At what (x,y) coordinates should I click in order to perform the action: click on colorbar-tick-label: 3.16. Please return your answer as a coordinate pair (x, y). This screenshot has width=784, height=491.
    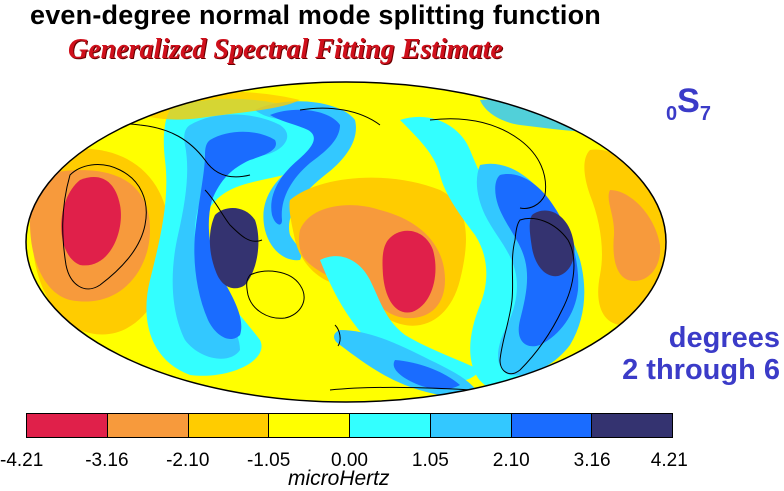
    Looking at the image, I should click on (592, 460).